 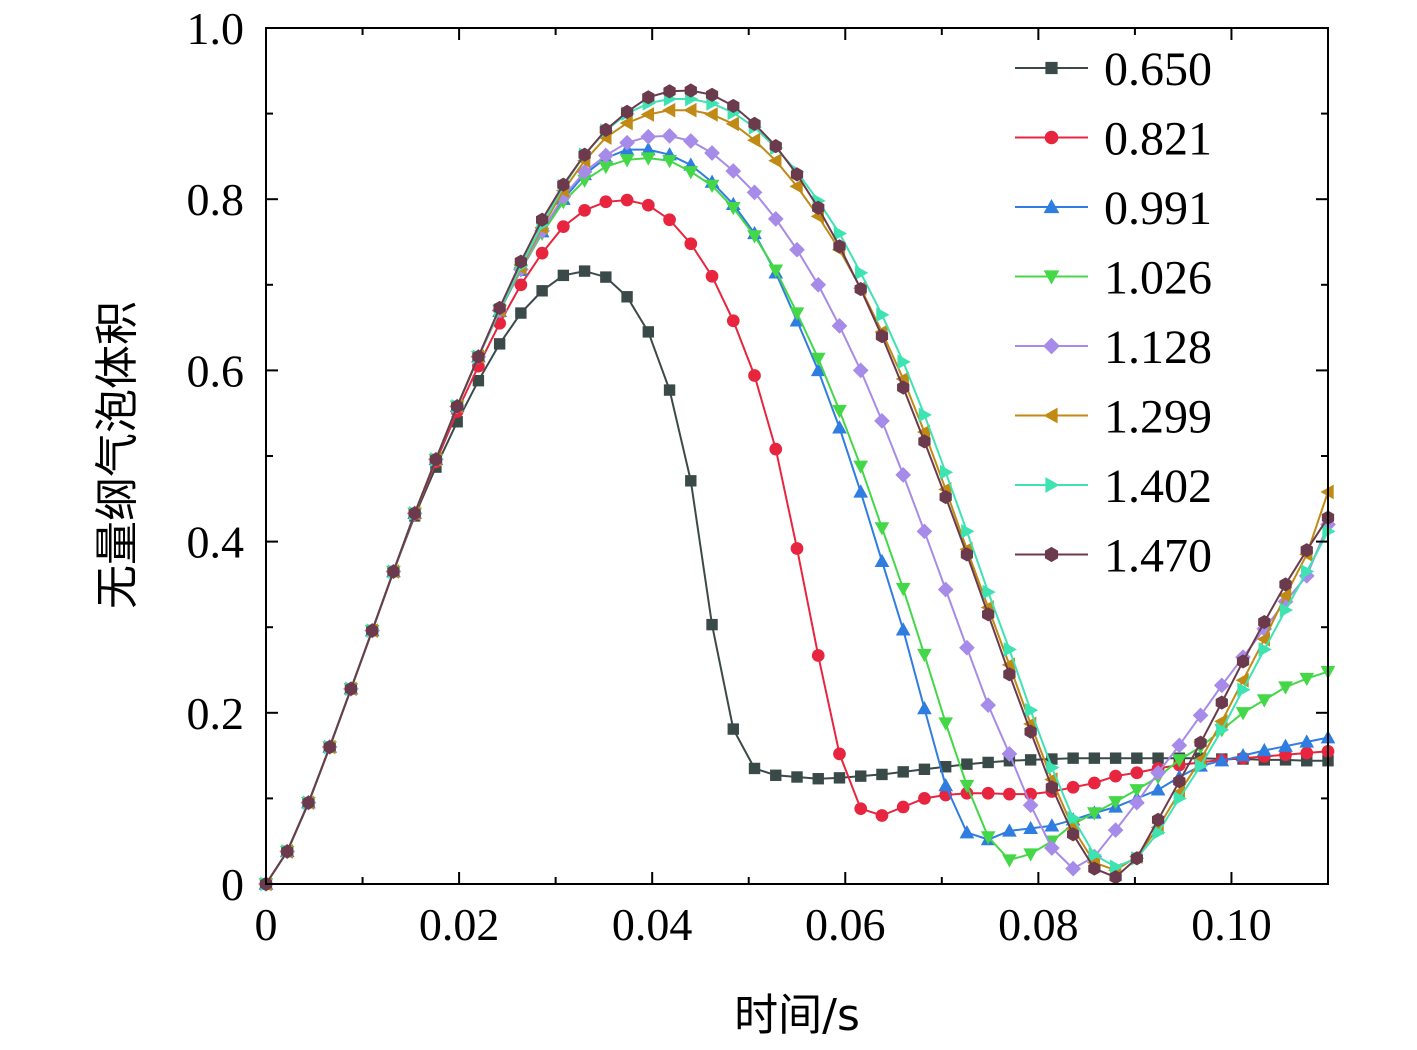 I want to click on legend-label: 1.402, so click(x=1158, y=486).